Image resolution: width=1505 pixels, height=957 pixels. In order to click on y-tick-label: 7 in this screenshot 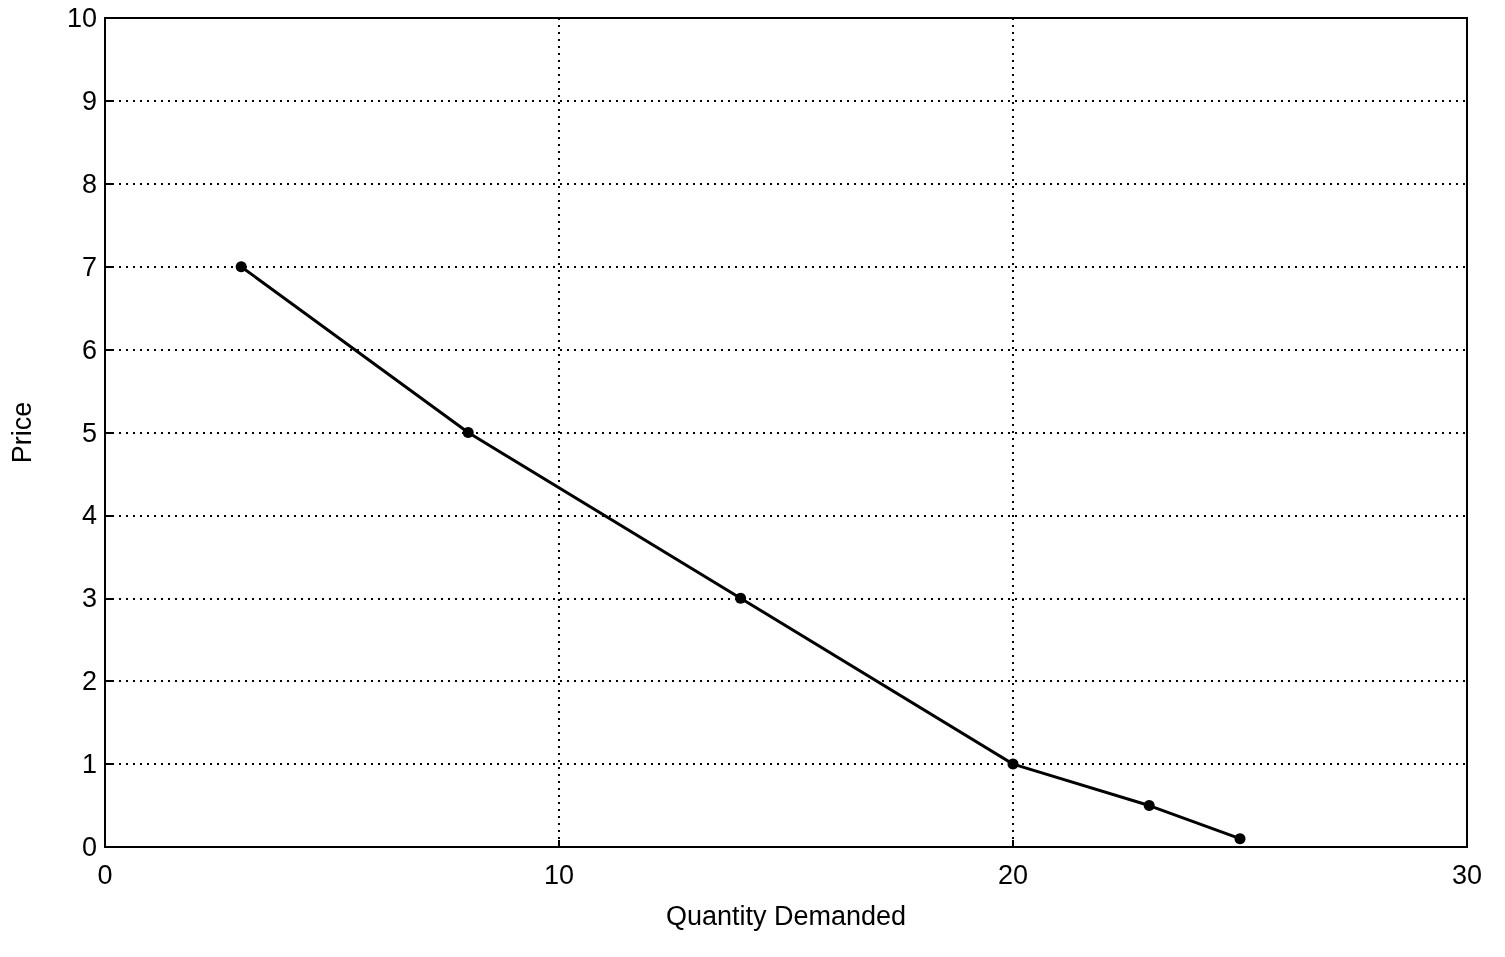, I will do `click(89, 266)`.